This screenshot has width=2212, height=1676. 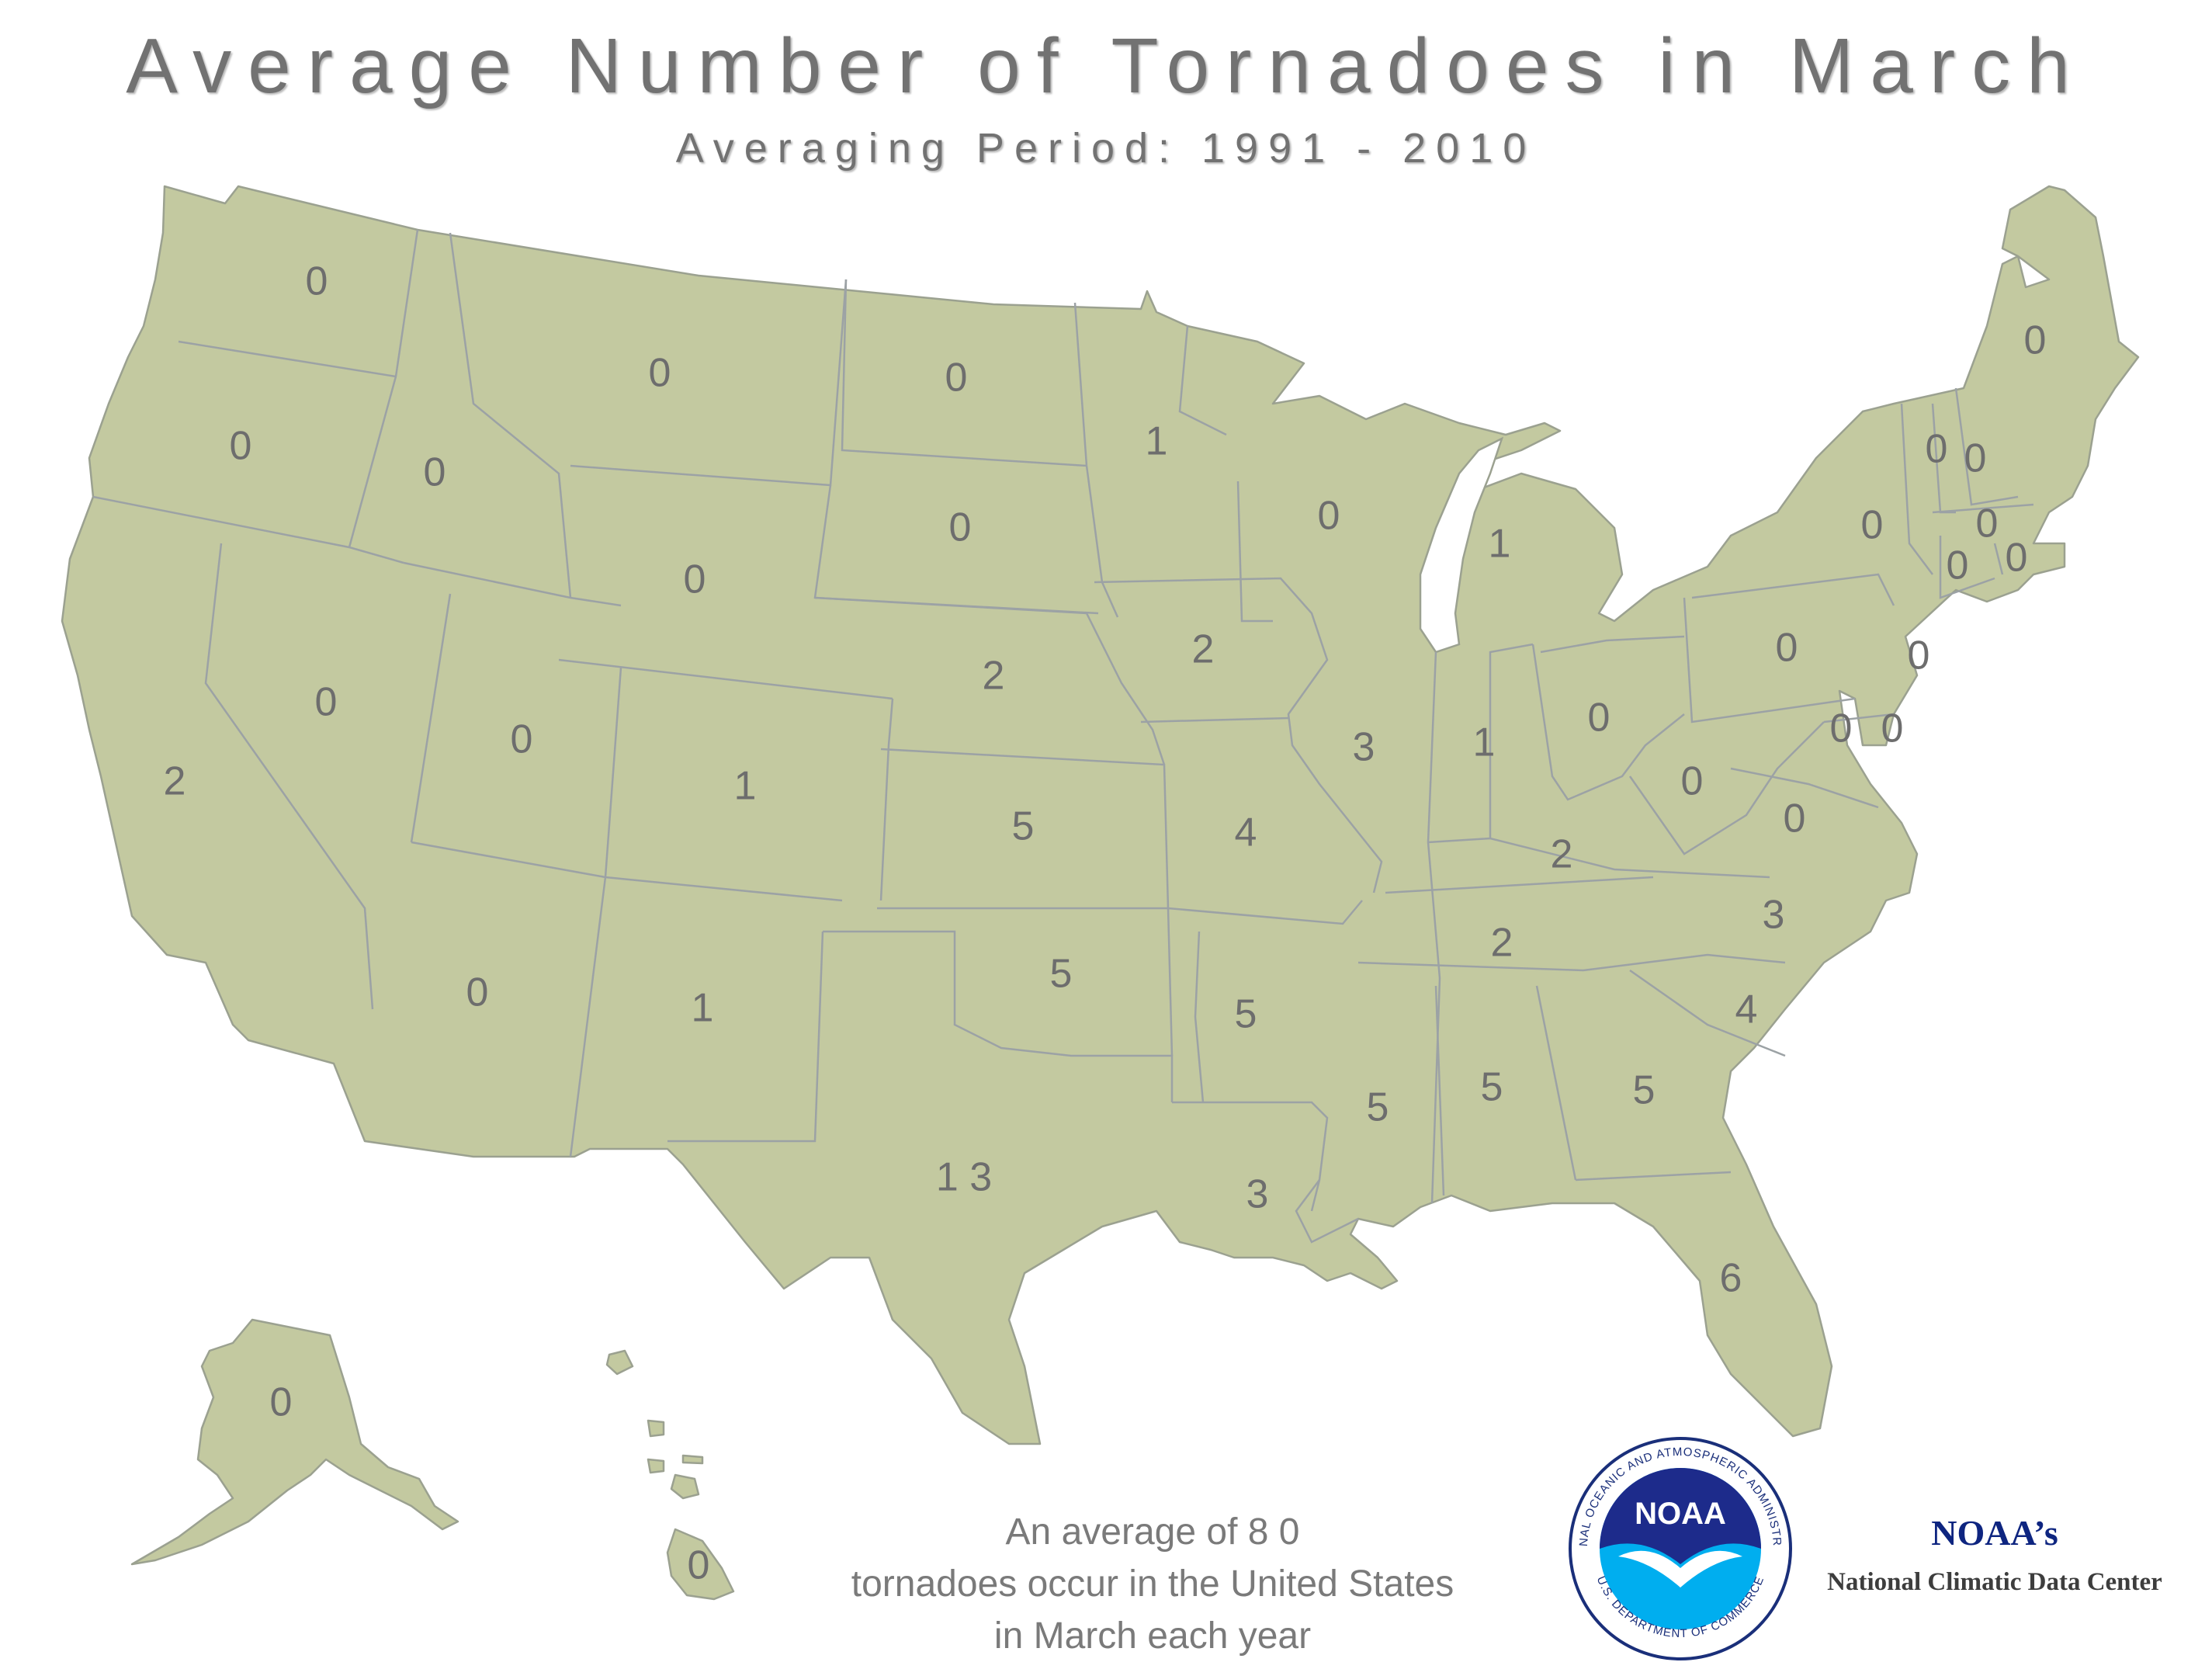 I want to click on state-value-ne: 2, so click(x=994, y=676).